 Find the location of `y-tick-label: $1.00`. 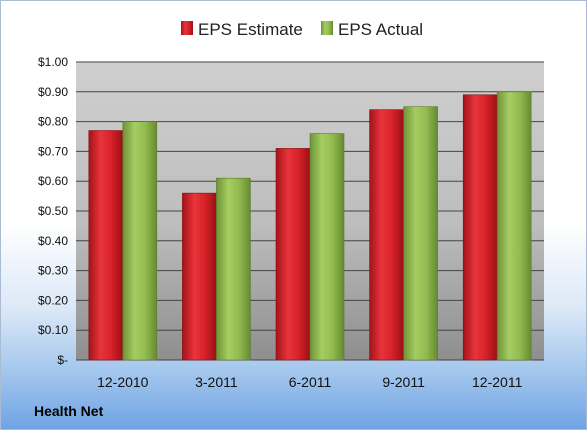

y-tick-label: $1.00 is located at coordinates (53, 62).